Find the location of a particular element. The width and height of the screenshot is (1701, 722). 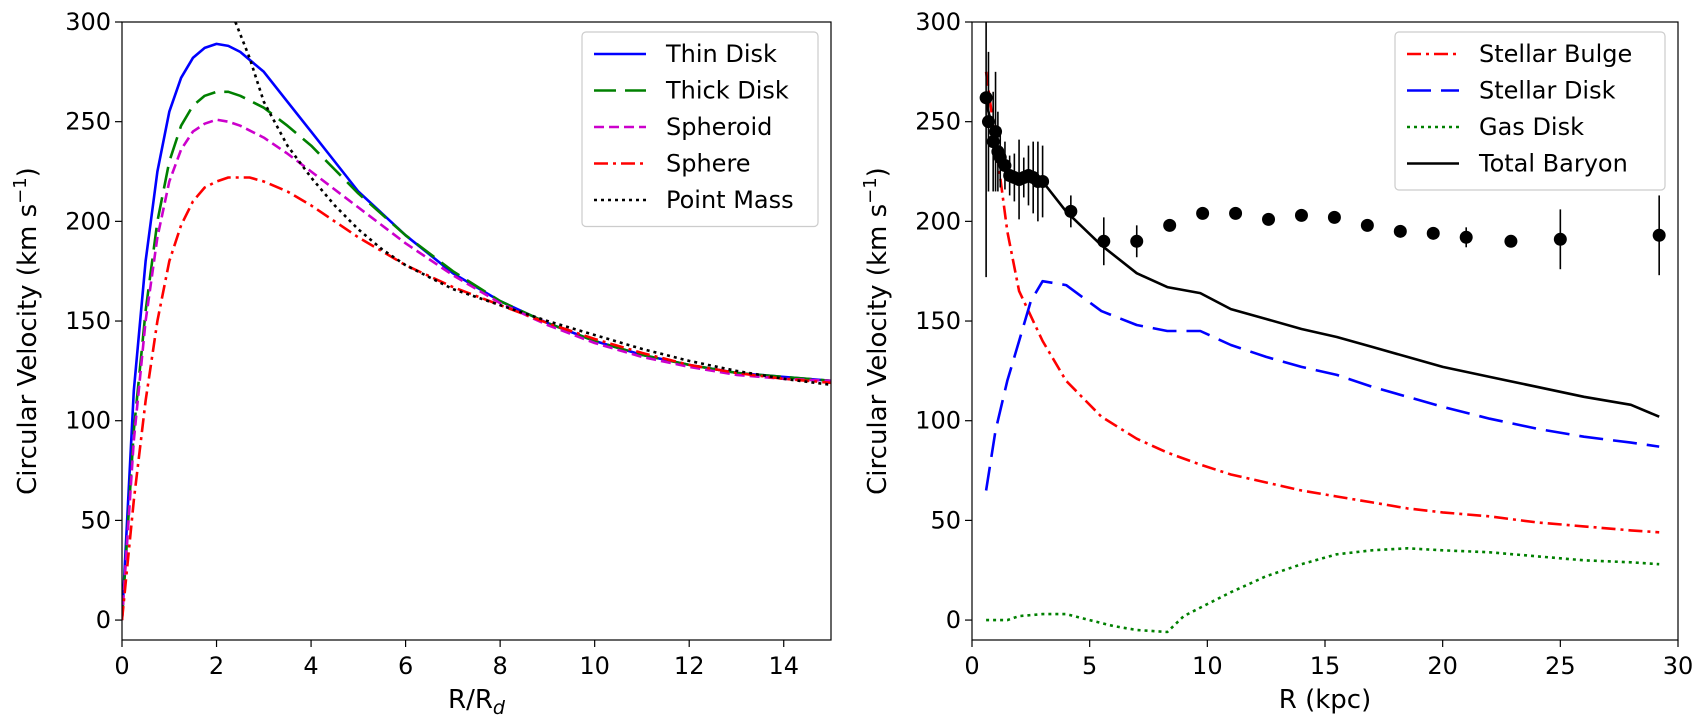

right-y-axis-label-main: Circular Velocity (km s is located at coordinates (878, 349).